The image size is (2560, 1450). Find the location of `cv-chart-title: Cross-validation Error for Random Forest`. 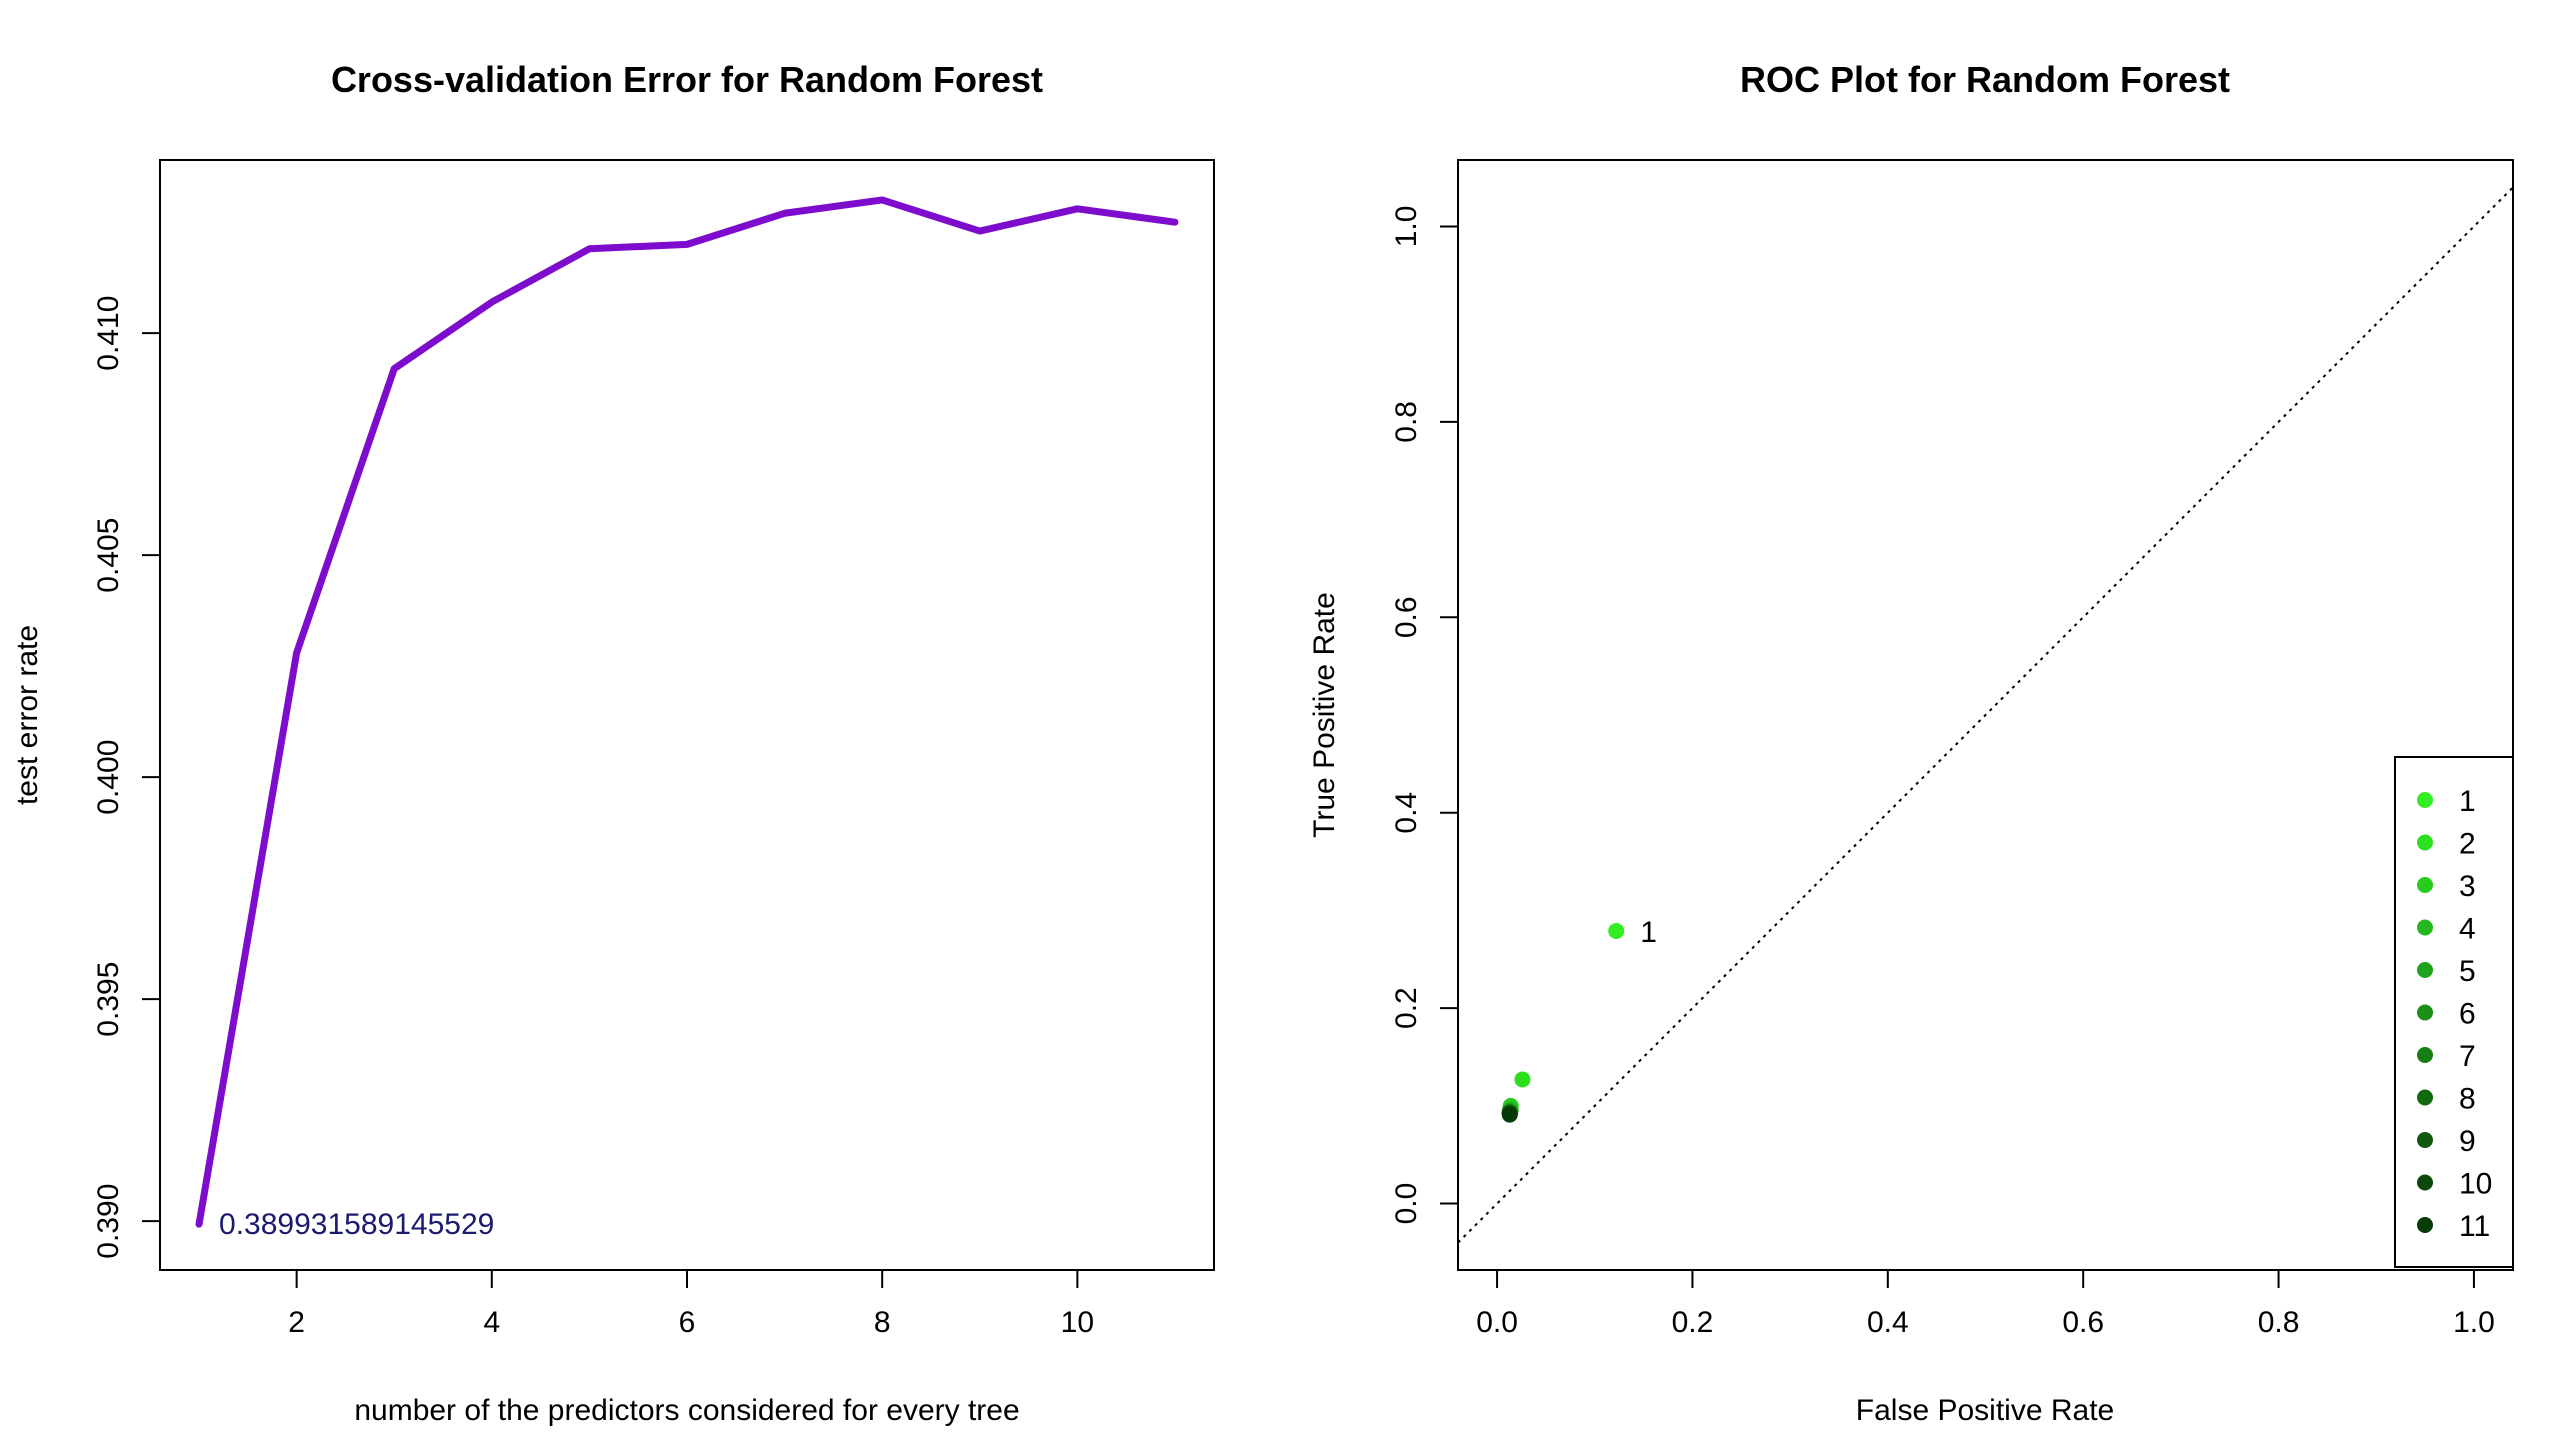

cv-chart-title: Cross-validation Error for Random Forest is located at coordinates (687, 79).